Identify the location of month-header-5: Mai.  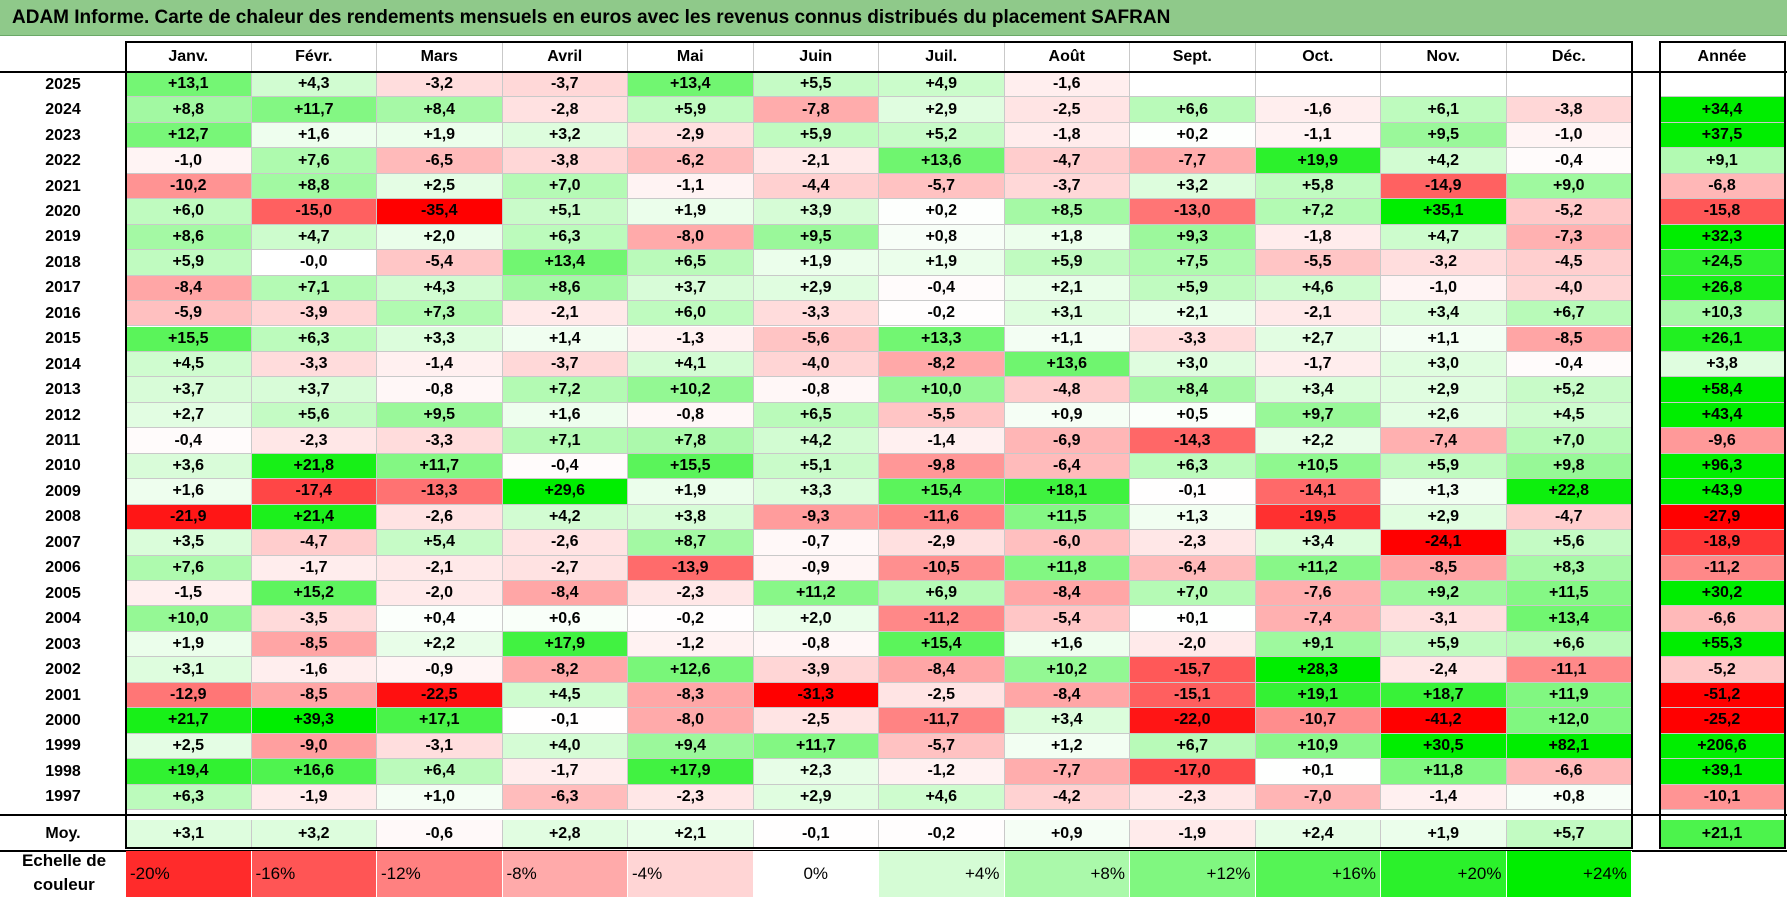
(691, 57).